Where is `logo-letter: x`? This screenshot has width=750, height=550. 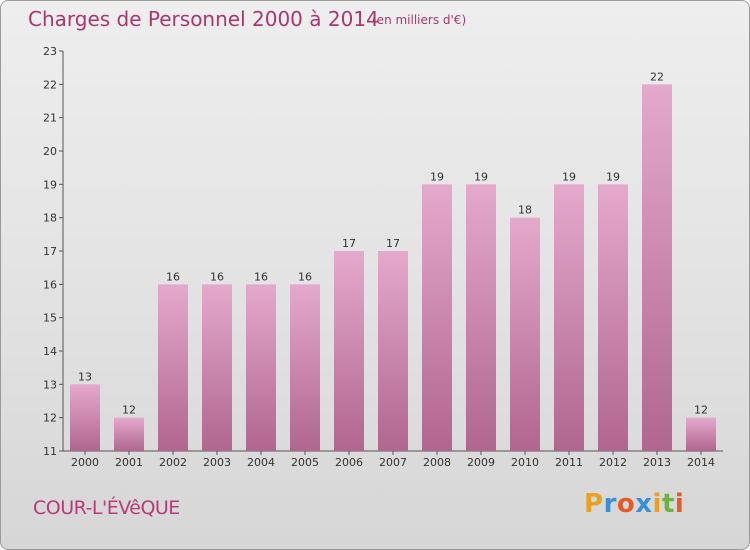 logo-letter: x is located at coordinates (644, 504).